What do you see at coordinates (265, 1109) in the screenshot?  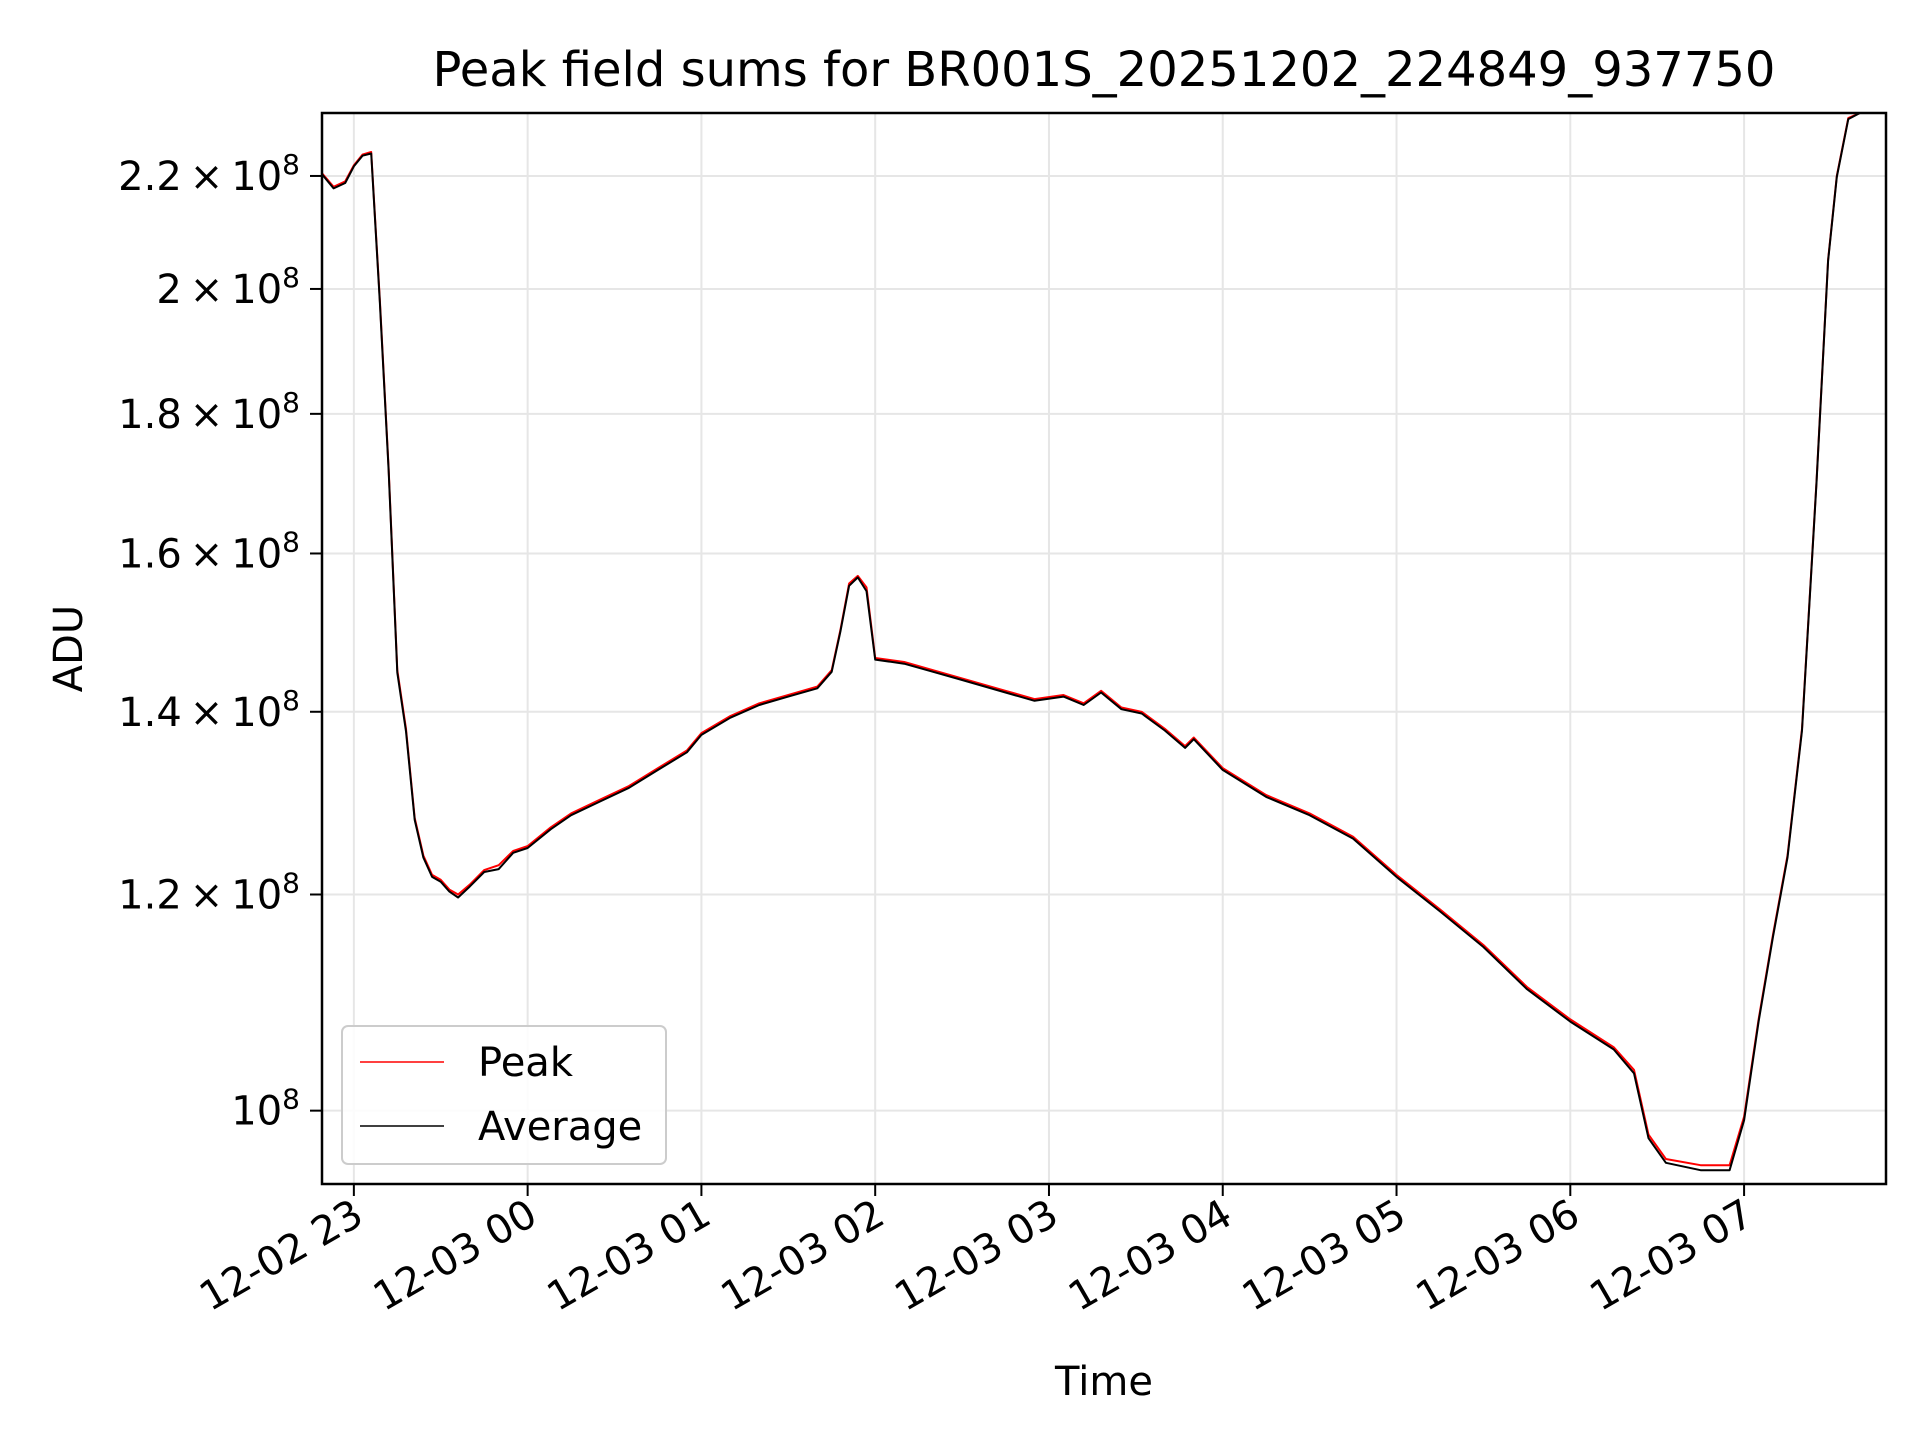 I see `y-tick-label: 108` at bounding box center [265, 1109].